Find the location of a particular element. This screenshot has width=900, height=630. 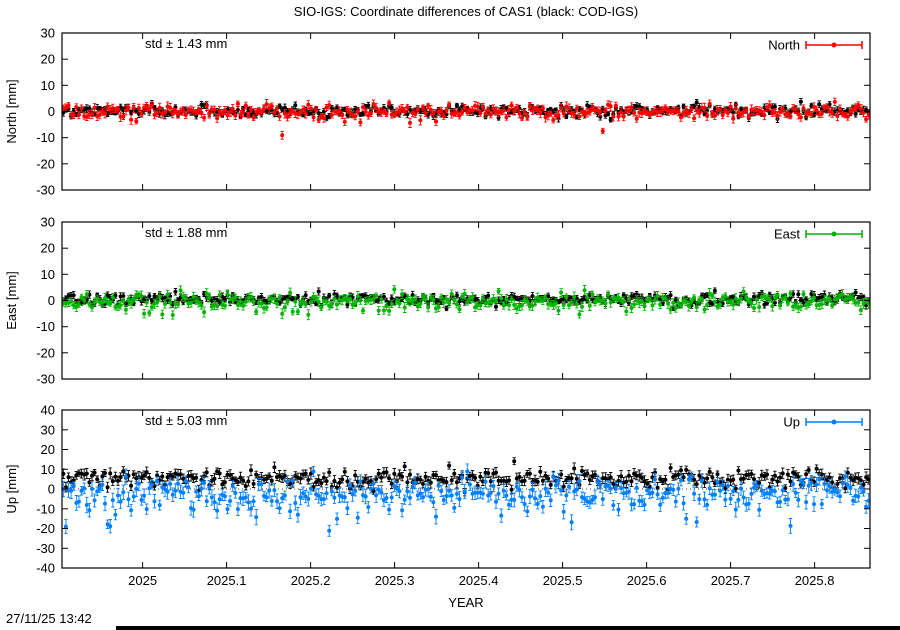

y-tick-label: 40 is located at coordinates (48, 410).